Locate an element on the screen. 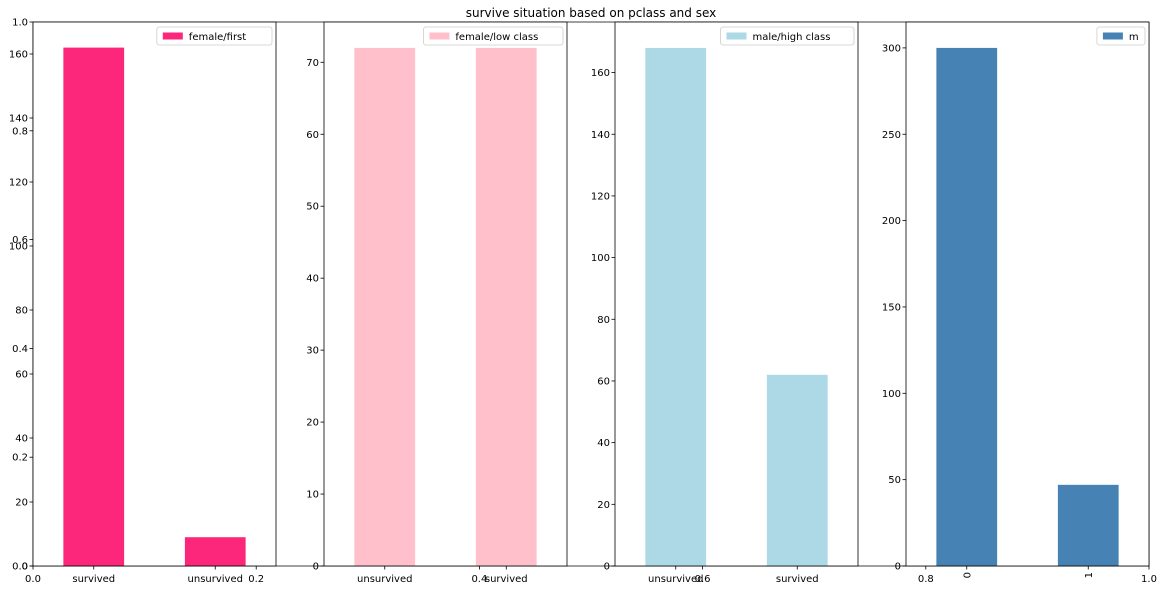  legend: male/high class is located at coordinates (787, 36).